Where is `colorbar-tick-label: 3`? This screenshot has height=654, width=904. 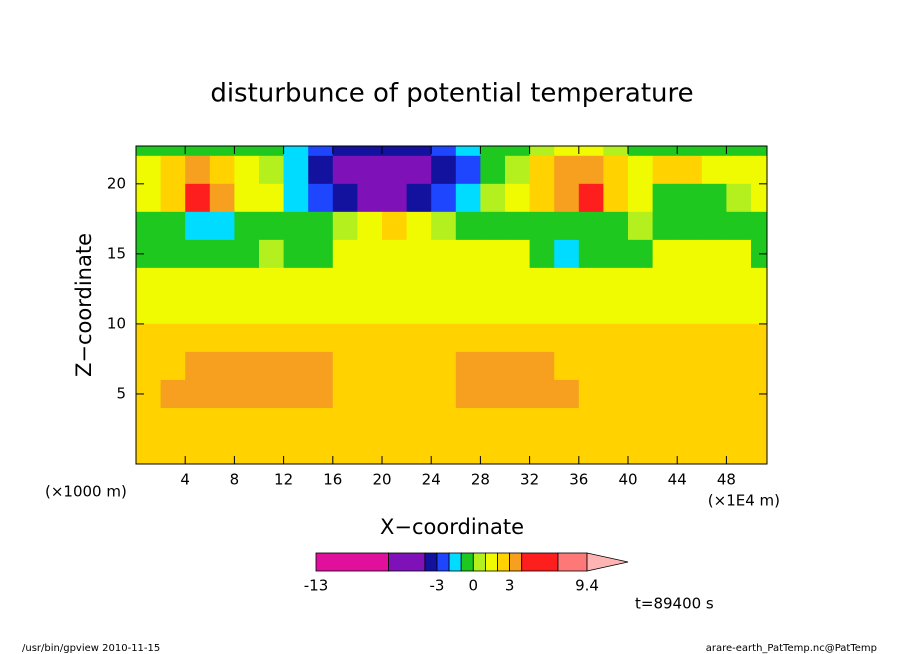 colorbar-tick-label: 3 is located at coordinates (510, 586).